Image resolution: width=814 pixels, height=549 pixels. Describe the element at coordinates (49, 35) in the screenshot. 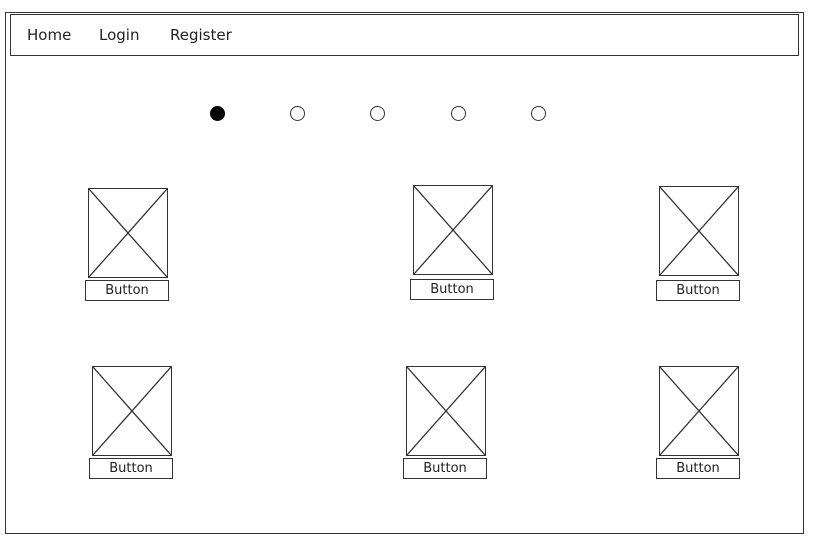

I see `nav-link-home: Home` at that location.